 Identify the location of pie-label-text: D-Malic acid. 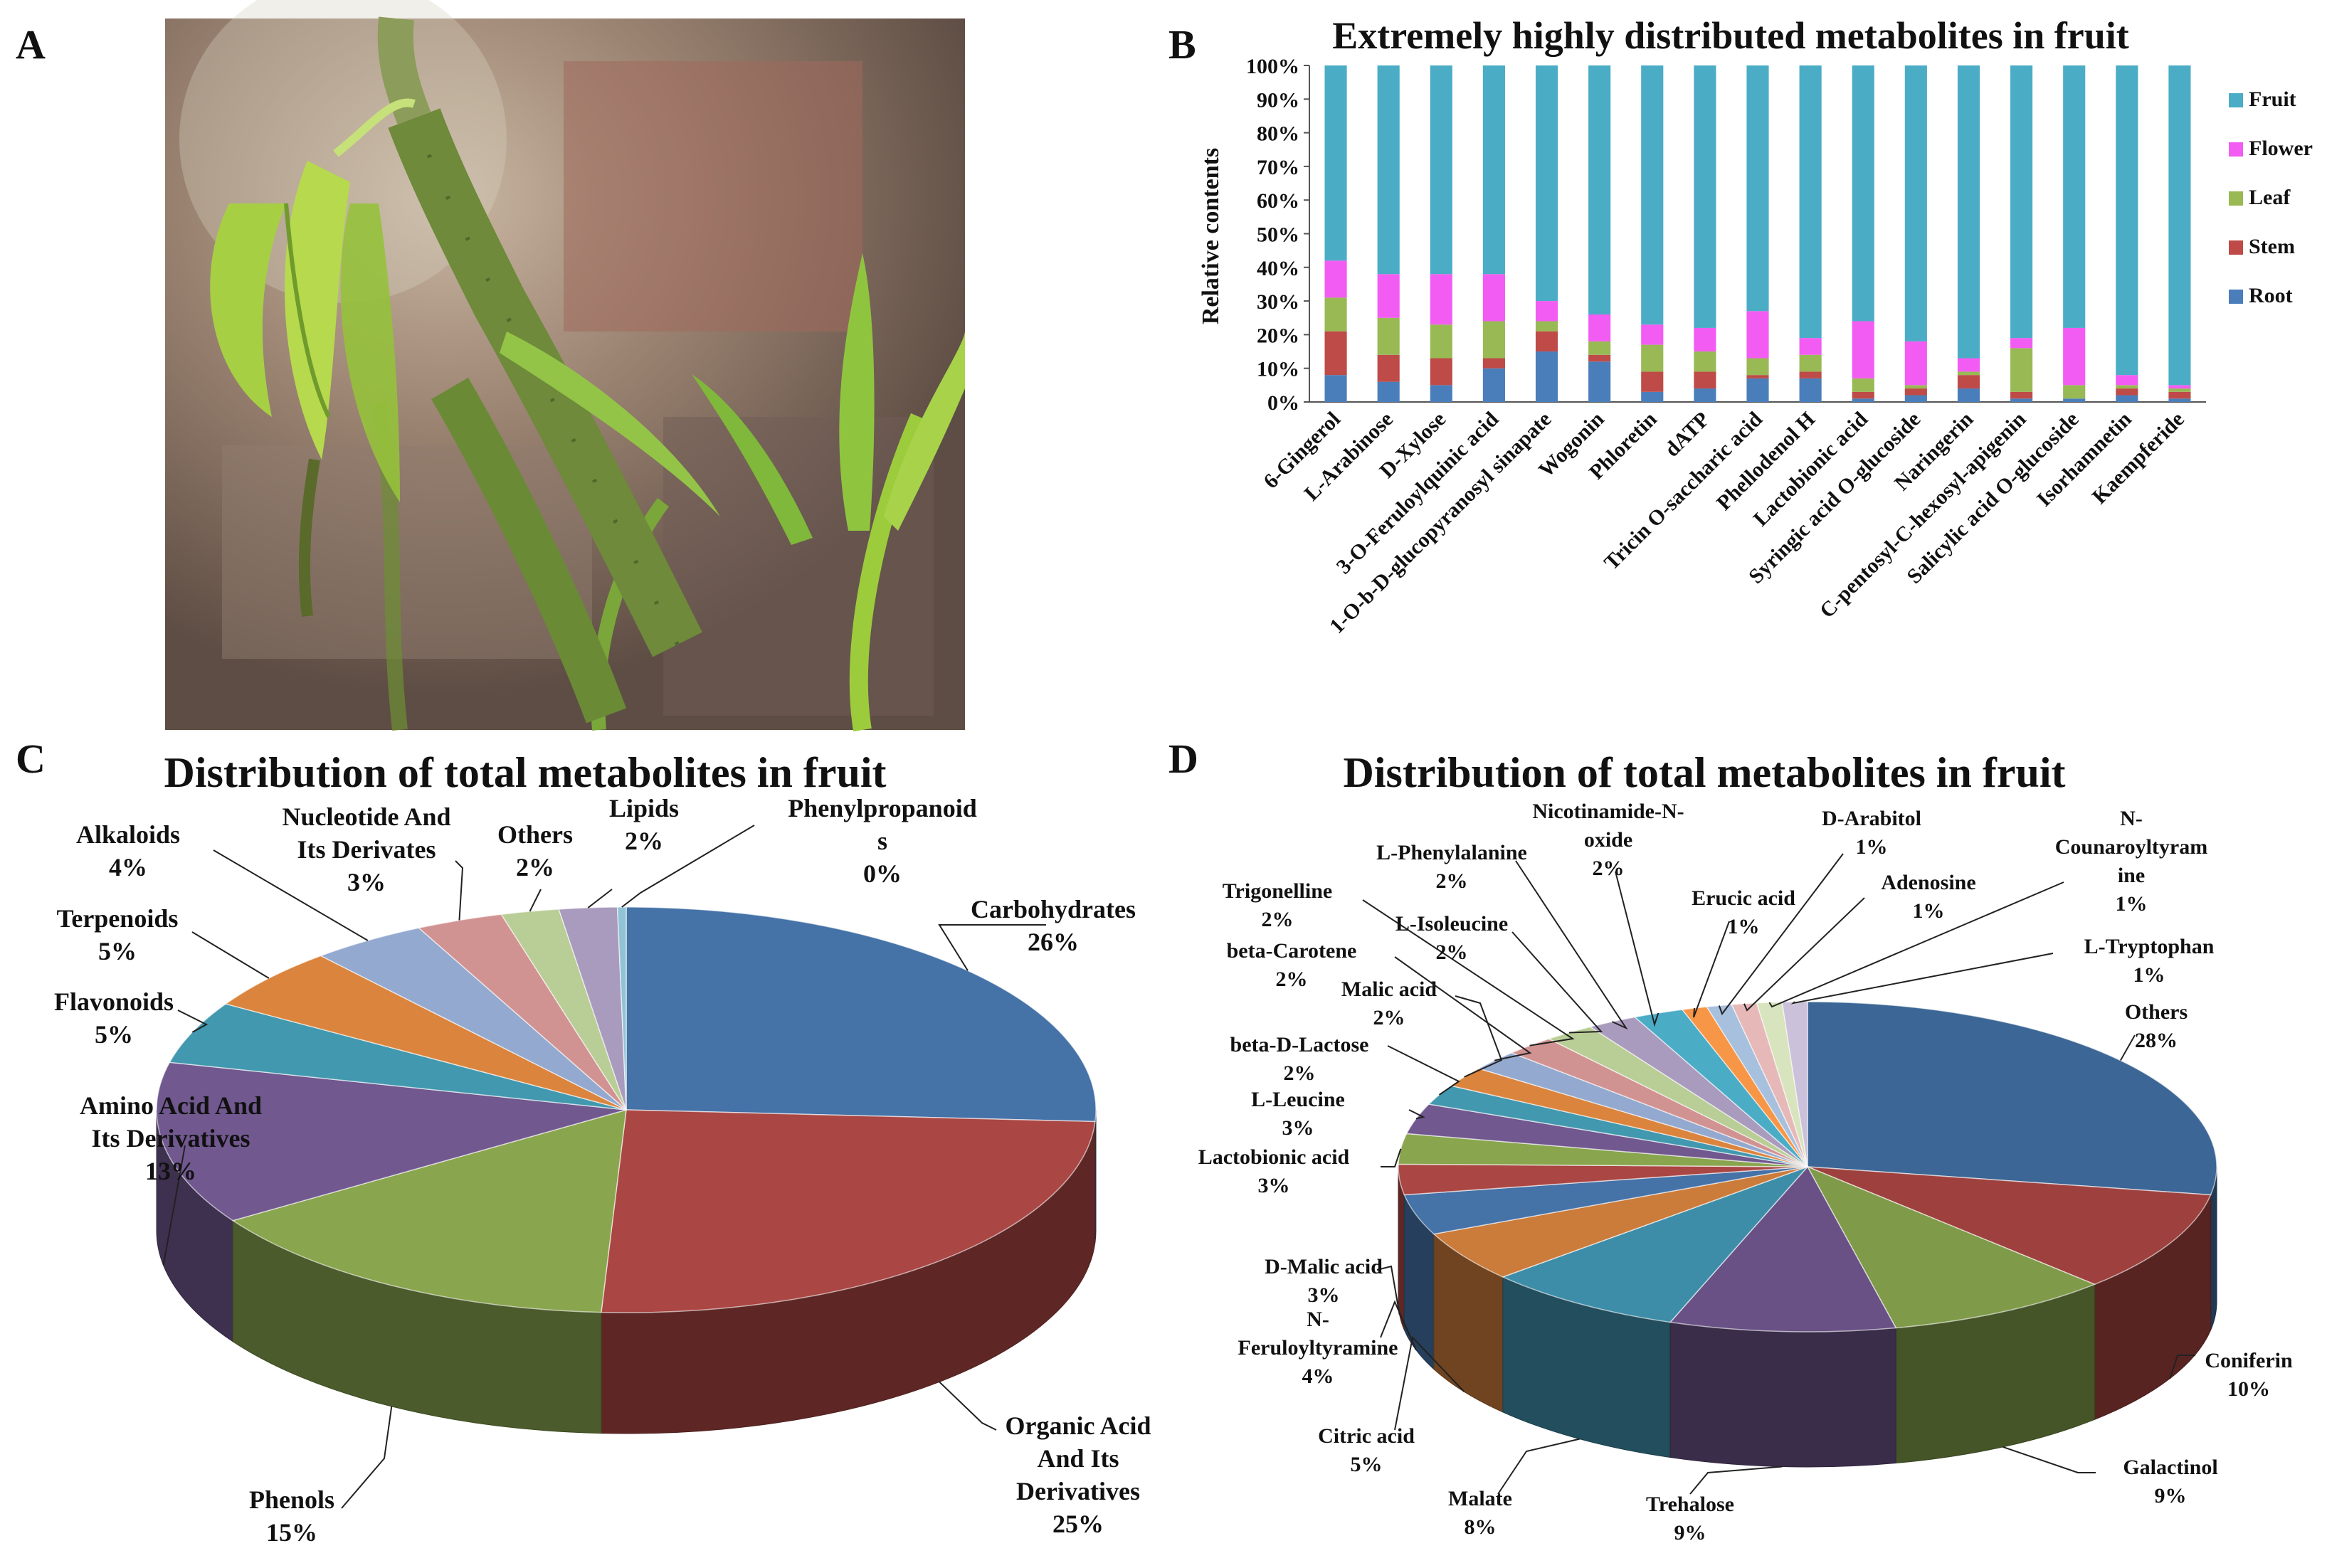
(1324, 1266).